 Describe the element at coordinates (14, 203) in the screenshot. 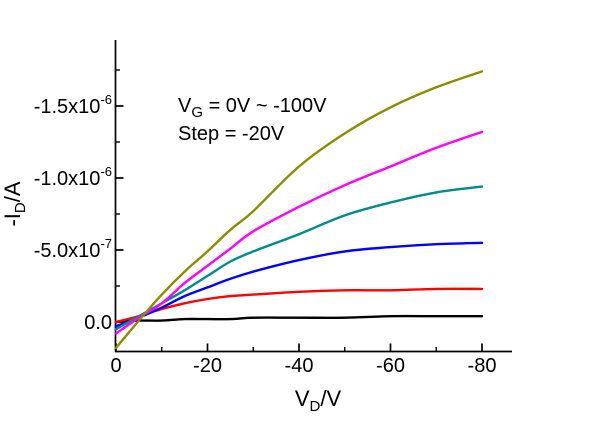

I see `y-axis-title: -ID/A` at that location.